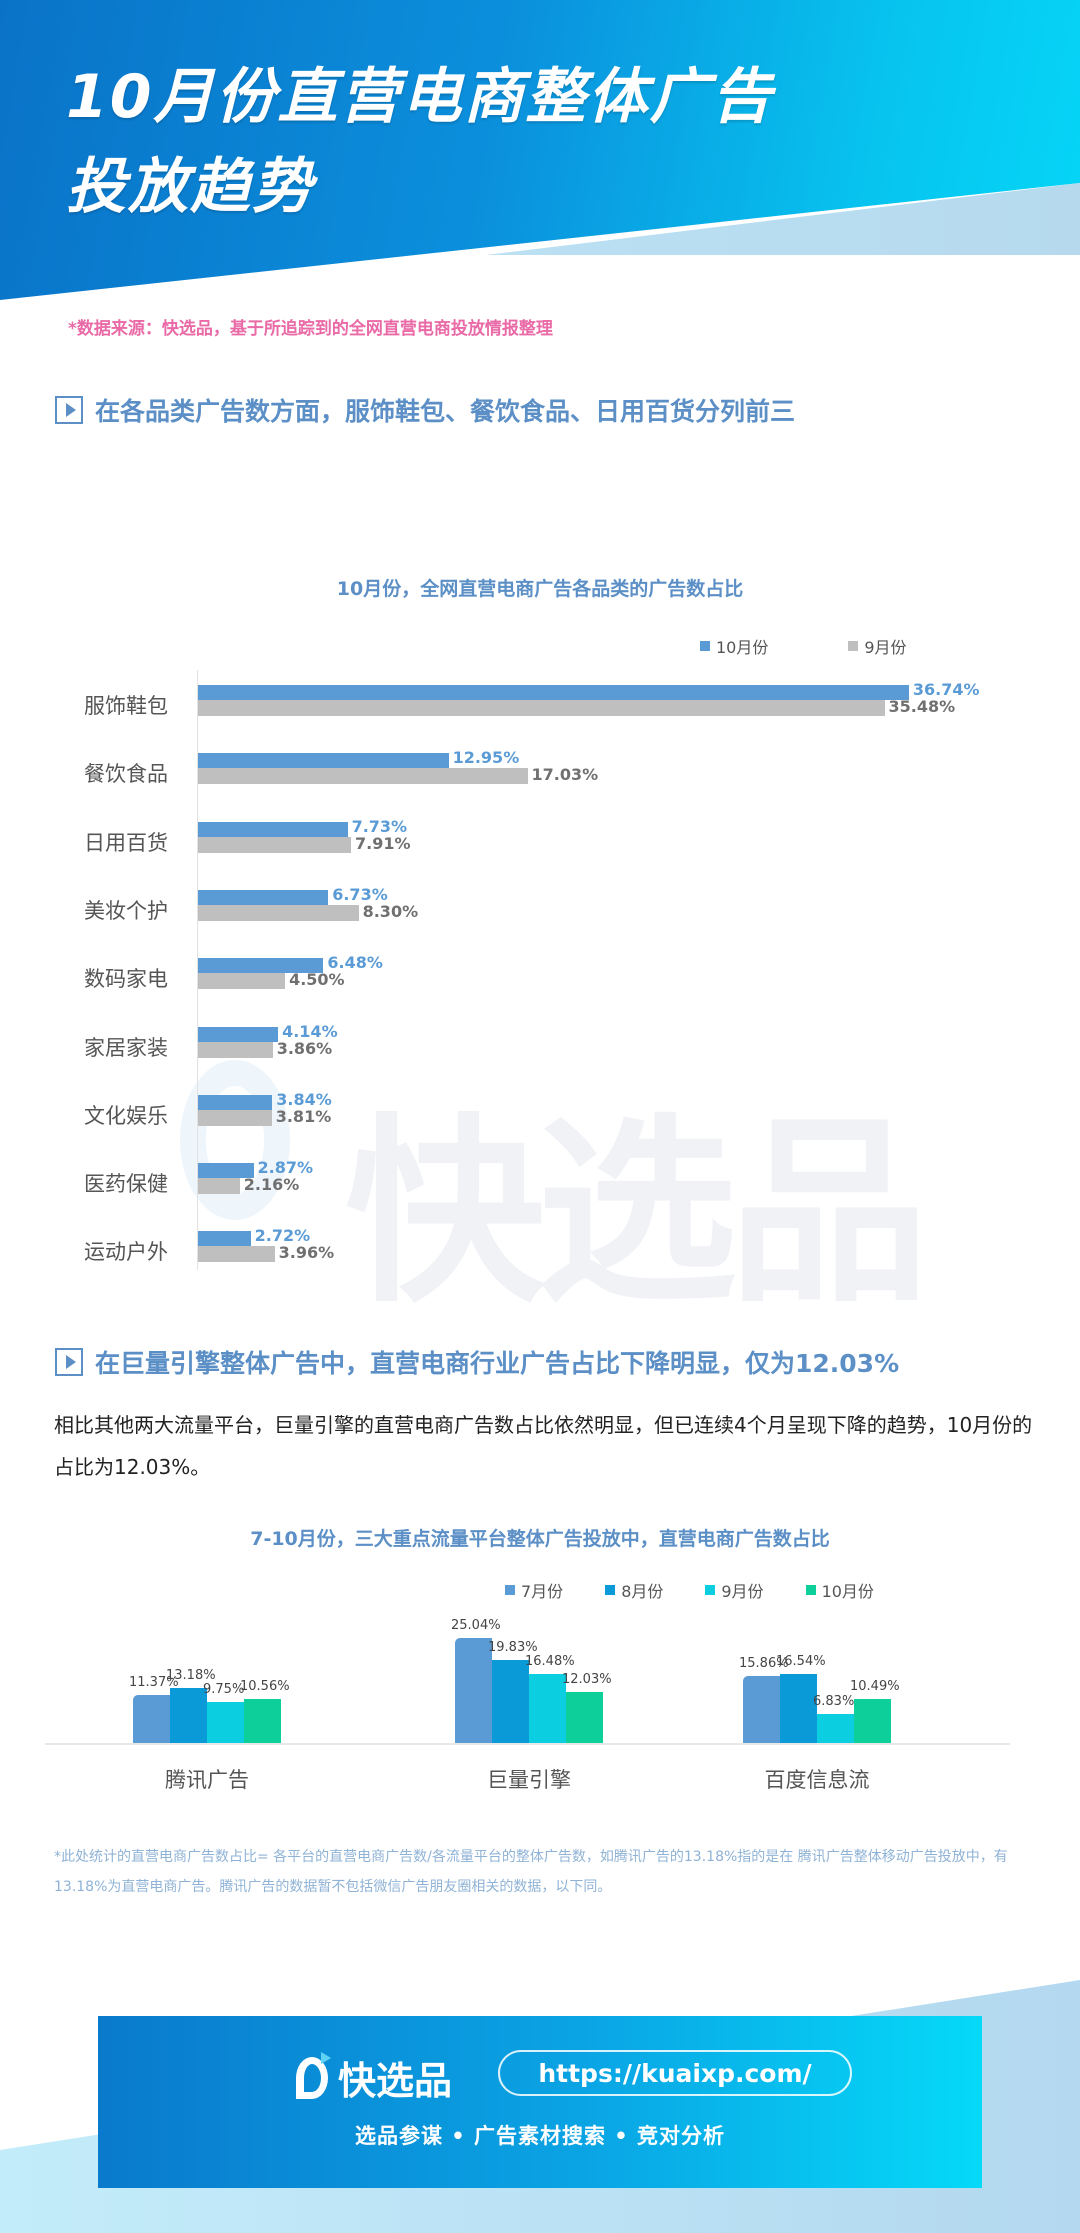 This screenshot has height=2233, width=1080. Describe the element at coordinates (834, 1702) in the screenshot. I see `value-label: 6.83%` at that location.